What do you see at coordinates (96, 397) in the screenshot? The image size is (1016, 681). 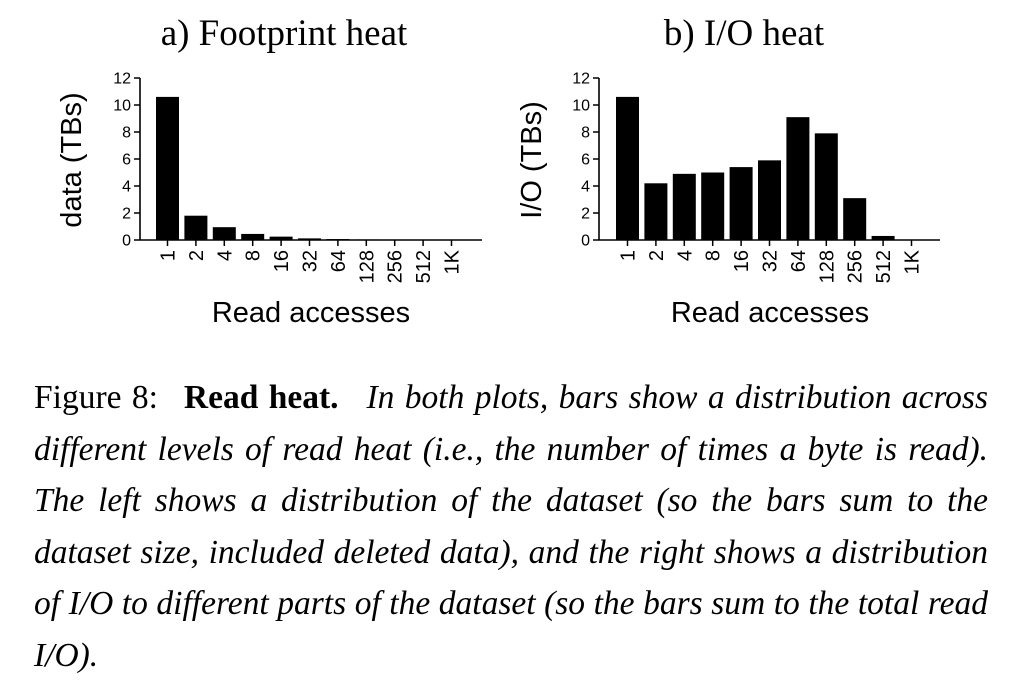 I see `figure-number: Figure 8:` at bounding box center [96, 397].